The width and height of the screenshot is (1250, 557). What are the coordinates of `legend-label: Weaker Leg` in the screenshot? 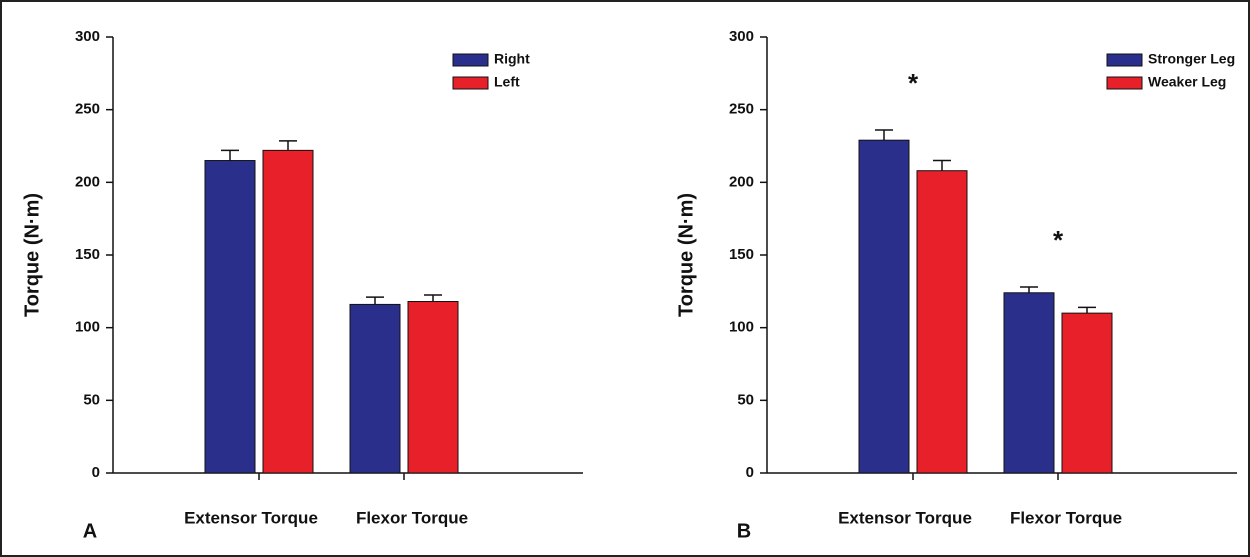 It's located at (1187, 82).